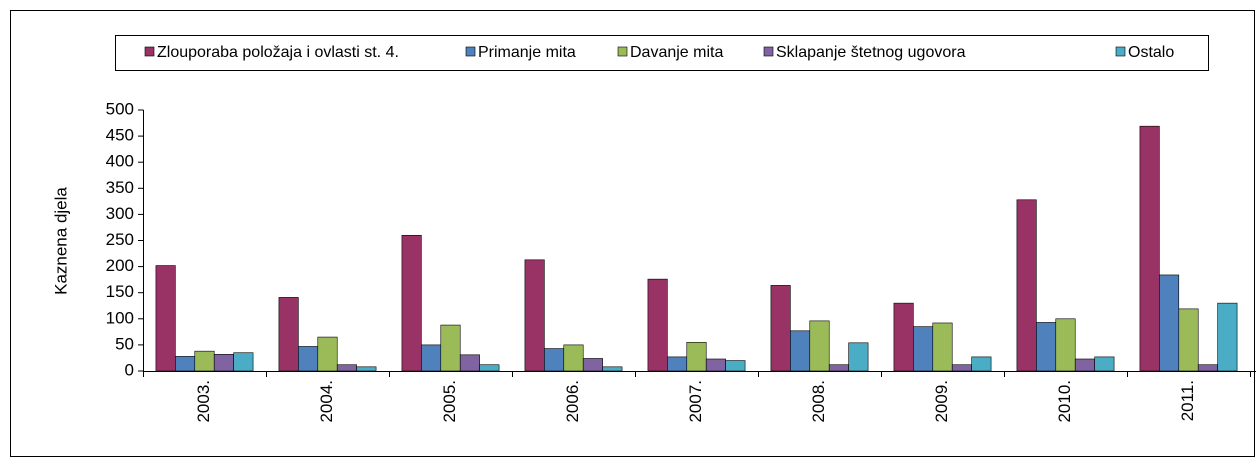 This screenshot has height=467, width=1256. What do you see at coordinates (129, 369) in the screenshot?
I see `y-tick-label: 0` at bounding box center [129, 369].